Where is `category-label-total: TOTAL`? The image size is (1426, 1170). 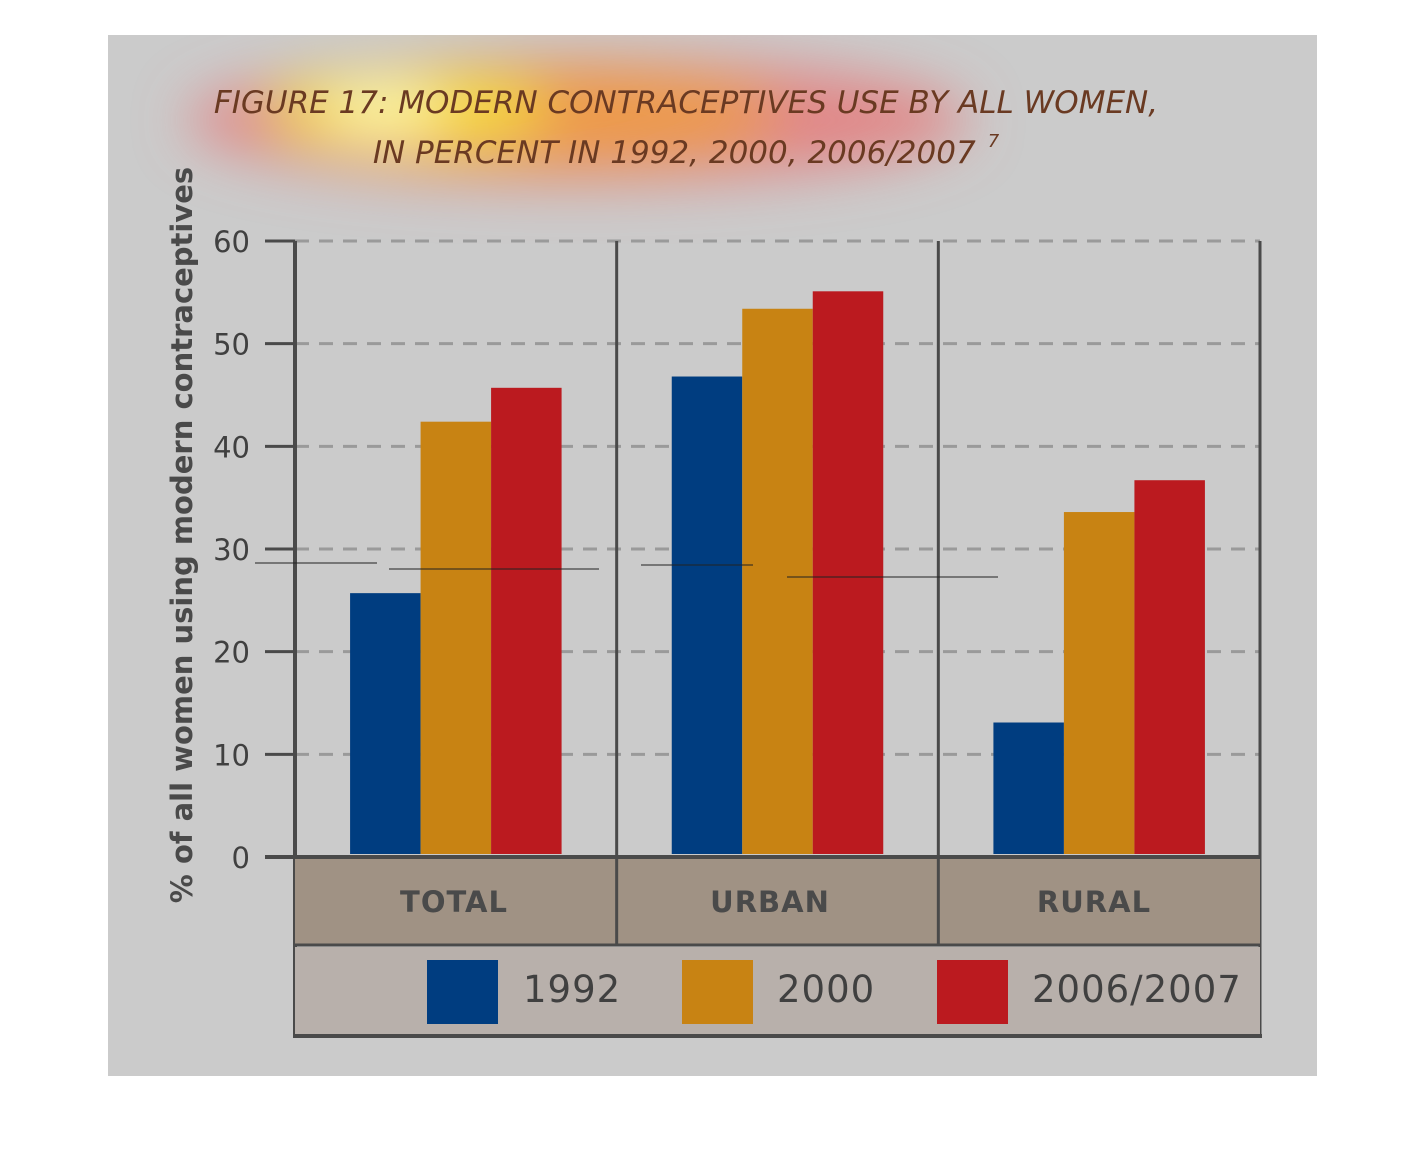 category-label-total: TOTAL is located at coordinates (454, 902).